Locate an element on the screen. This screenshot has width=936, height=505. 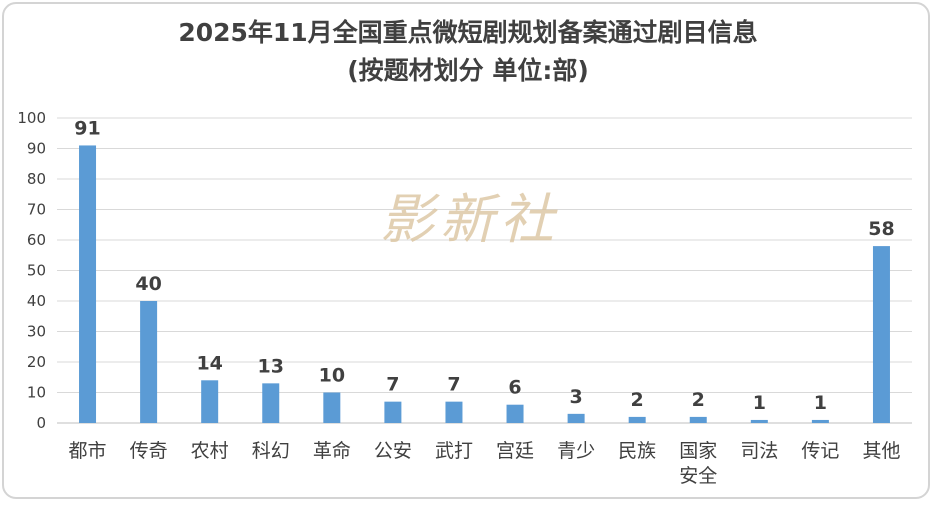
x-tick-label: 农村 is located at coordinates (210, 451).